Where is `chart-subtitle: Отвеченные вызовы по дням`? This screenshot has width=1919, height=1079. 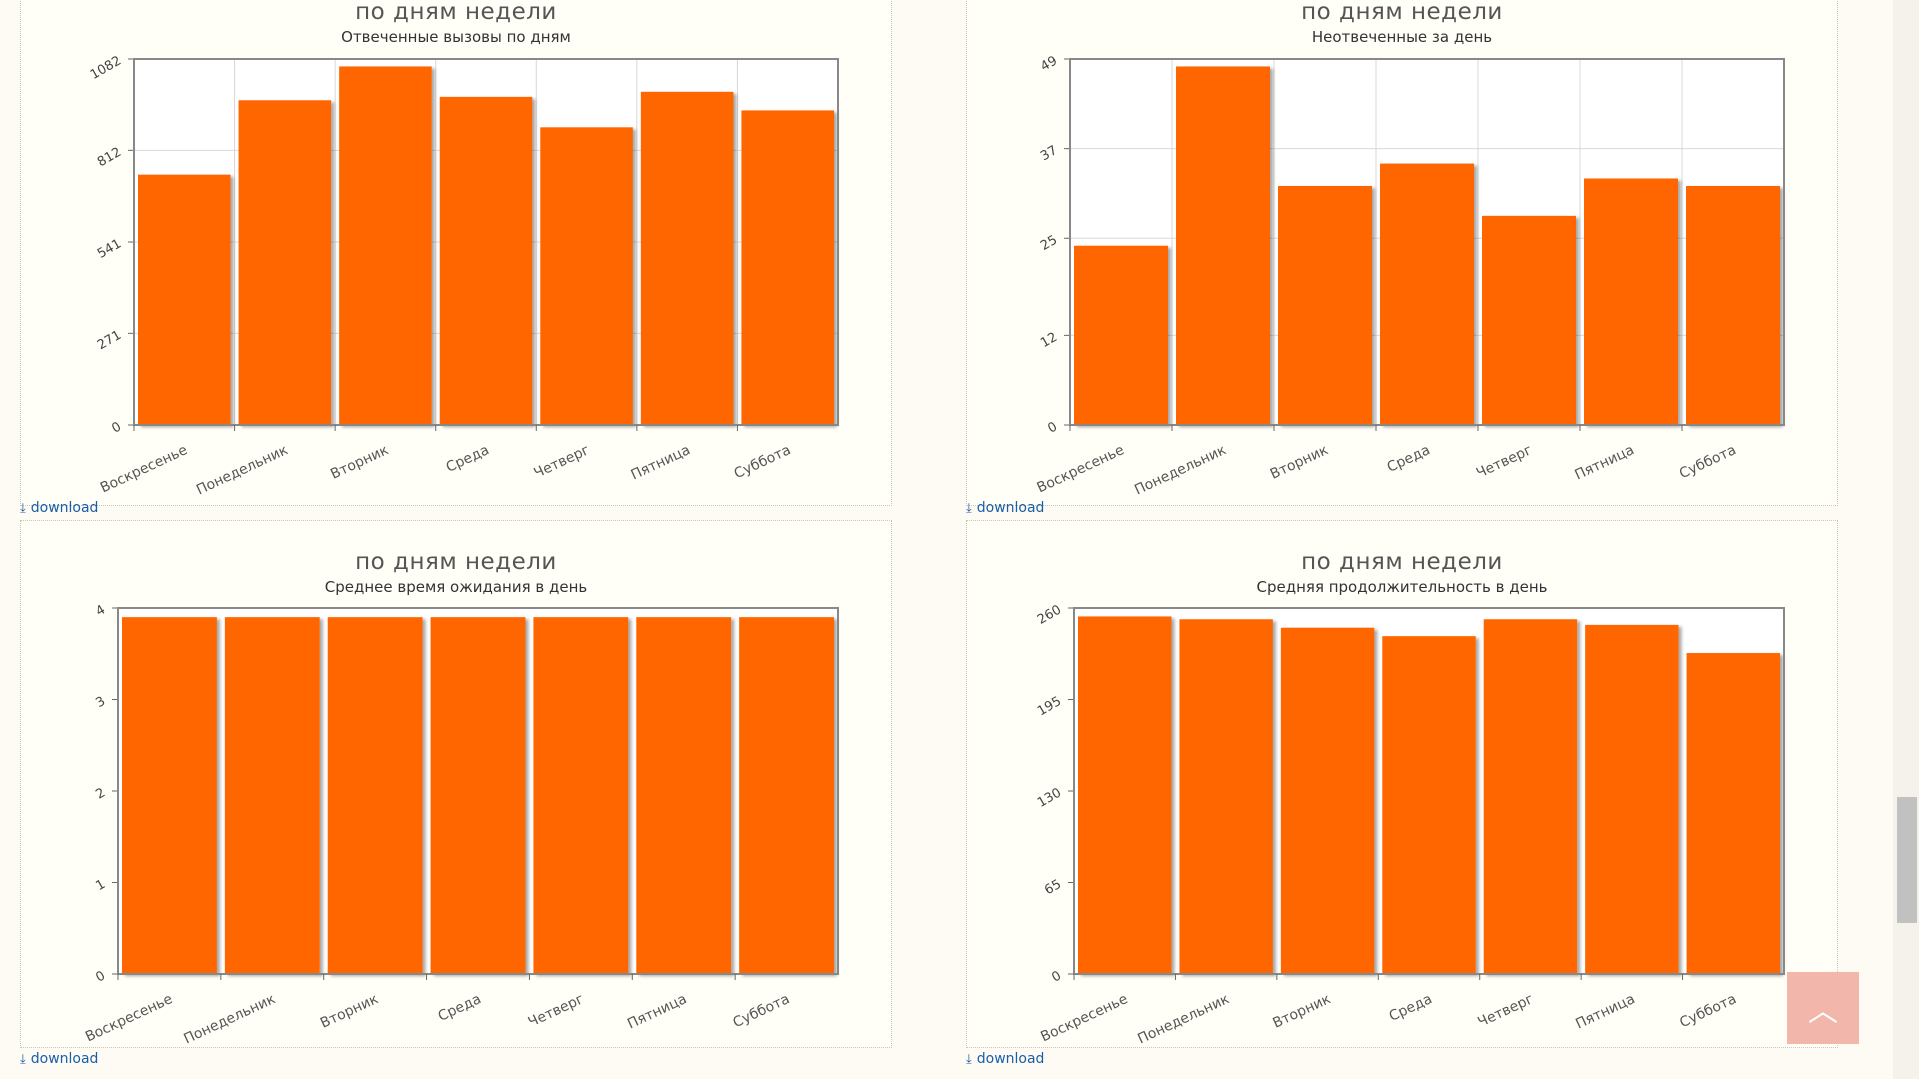 chart-subtitle: Отвеченные вызовы по дням is located at coordinates (456, 37).